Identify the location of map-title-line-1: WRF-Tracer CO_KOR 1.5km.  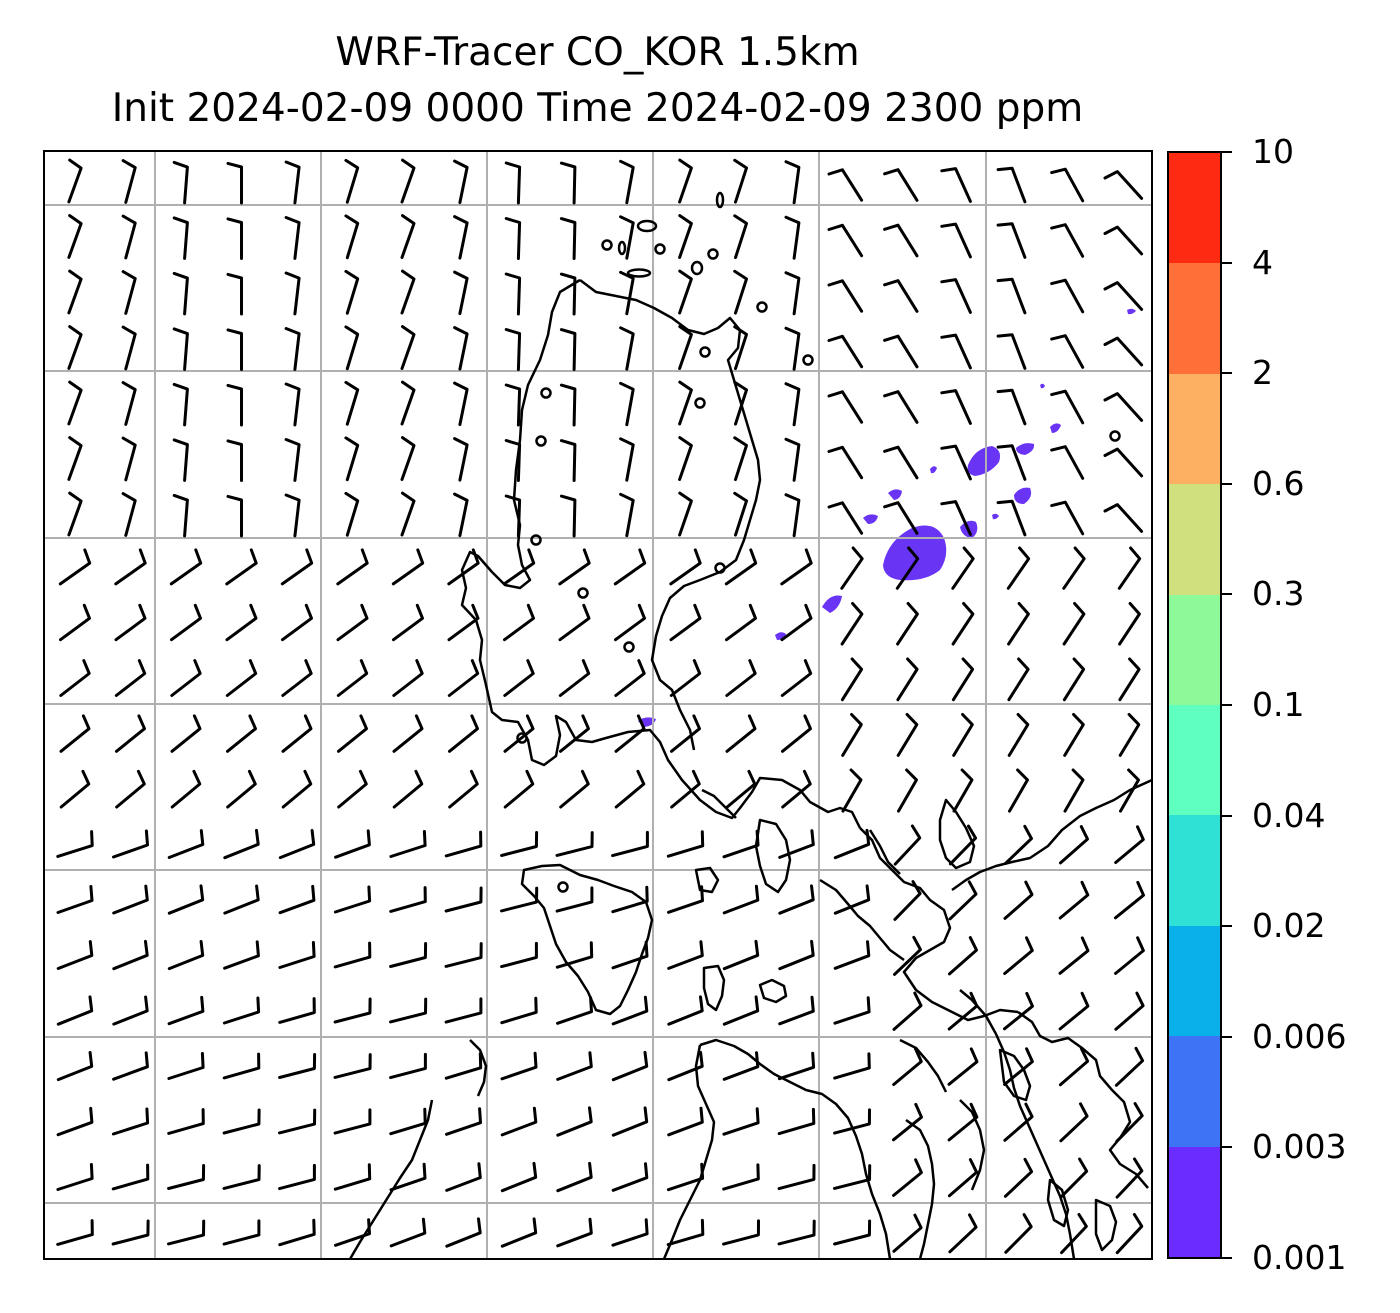
(597, 52).